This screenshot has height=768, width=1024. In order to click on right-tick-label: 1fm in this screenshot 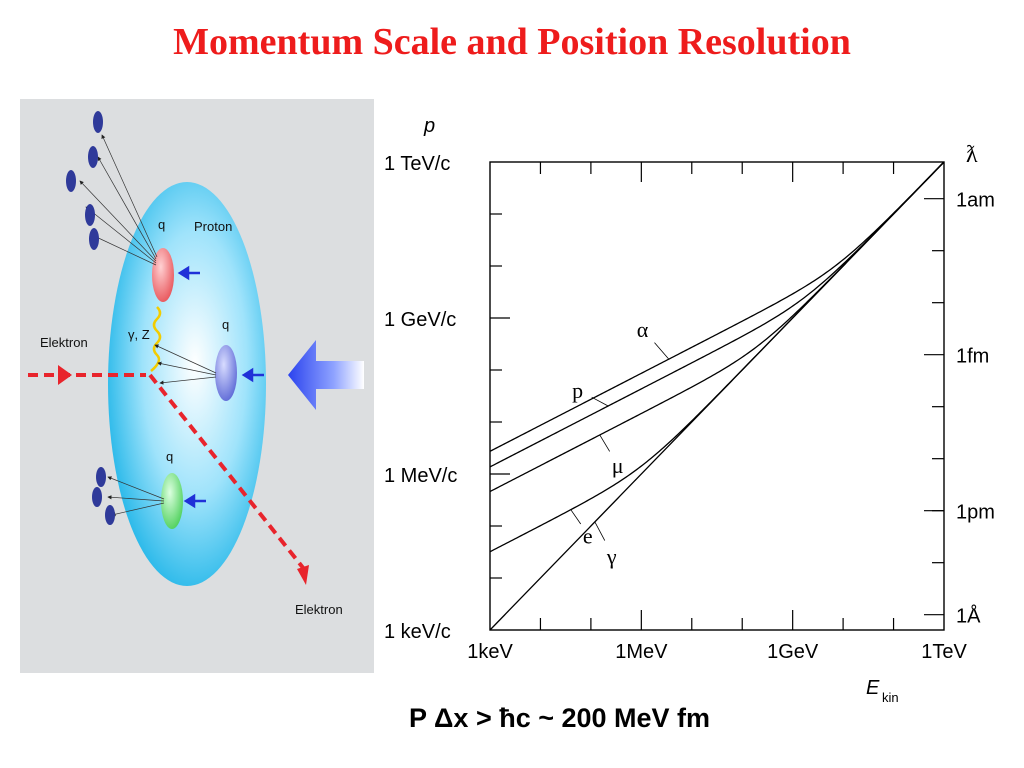, I will do `click(972, 357)`.